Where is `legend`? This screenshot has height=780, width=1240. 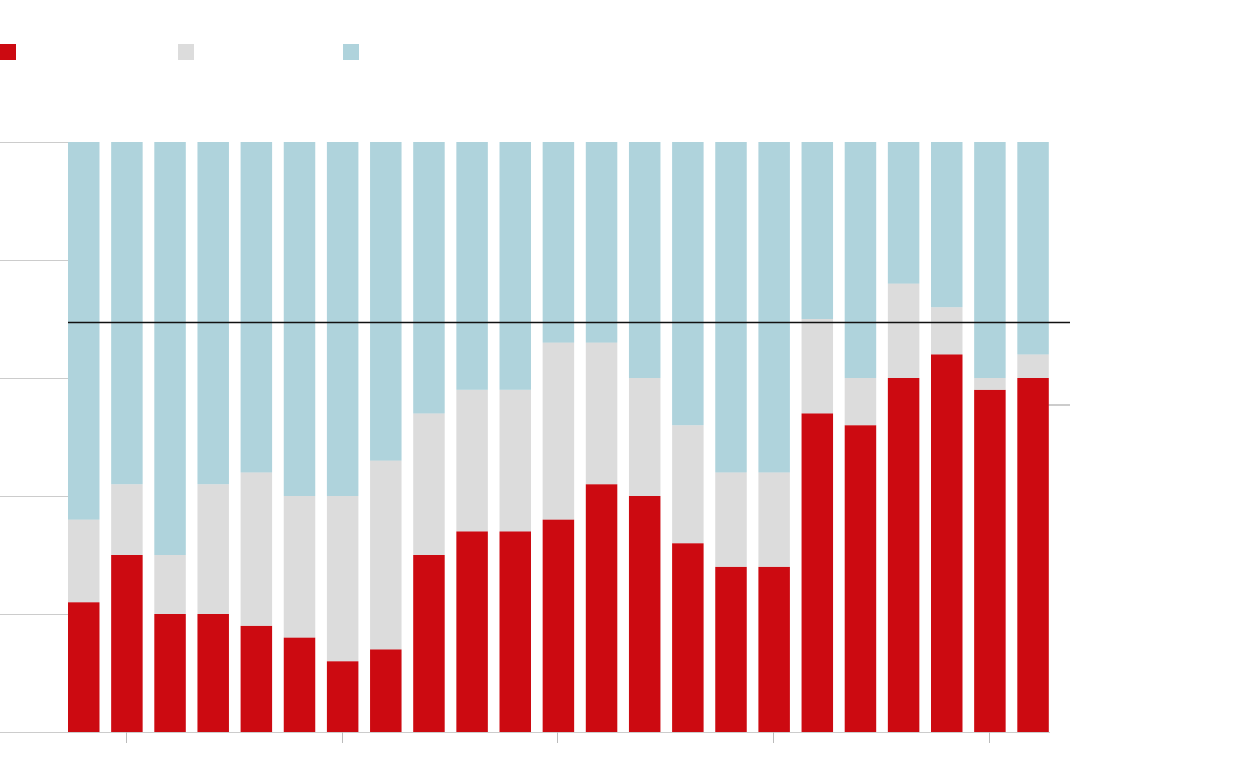 legend is located at coordinates (179, 52).